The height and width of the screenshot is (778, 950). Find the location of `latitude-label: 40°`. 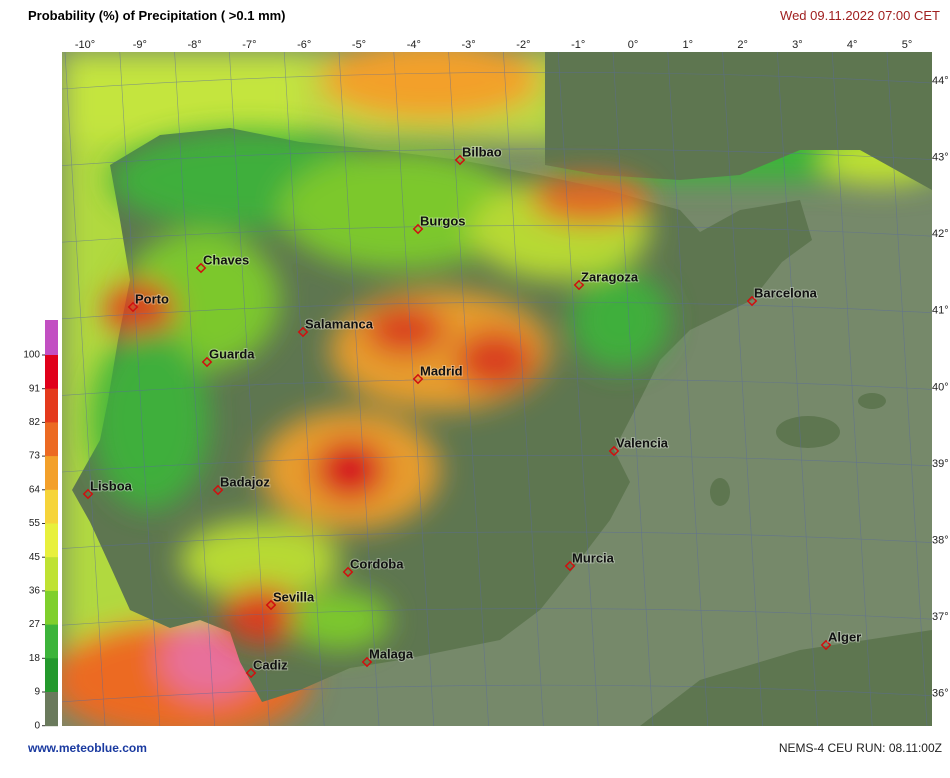

latitude-label: 40° is located at coordinates (940, 387).